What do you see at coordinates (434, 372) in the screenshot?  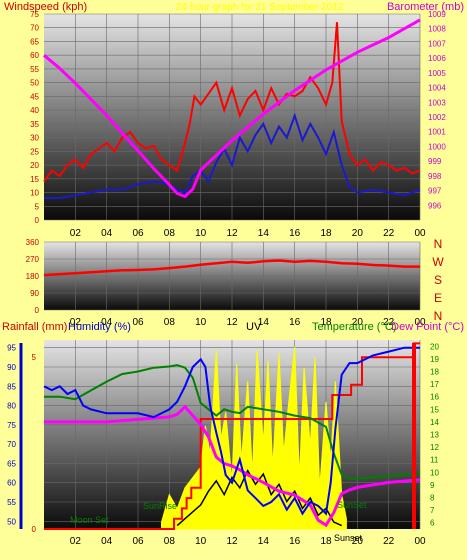 I see `temperature-tick-label: 18` at bounding box center [434, 372].